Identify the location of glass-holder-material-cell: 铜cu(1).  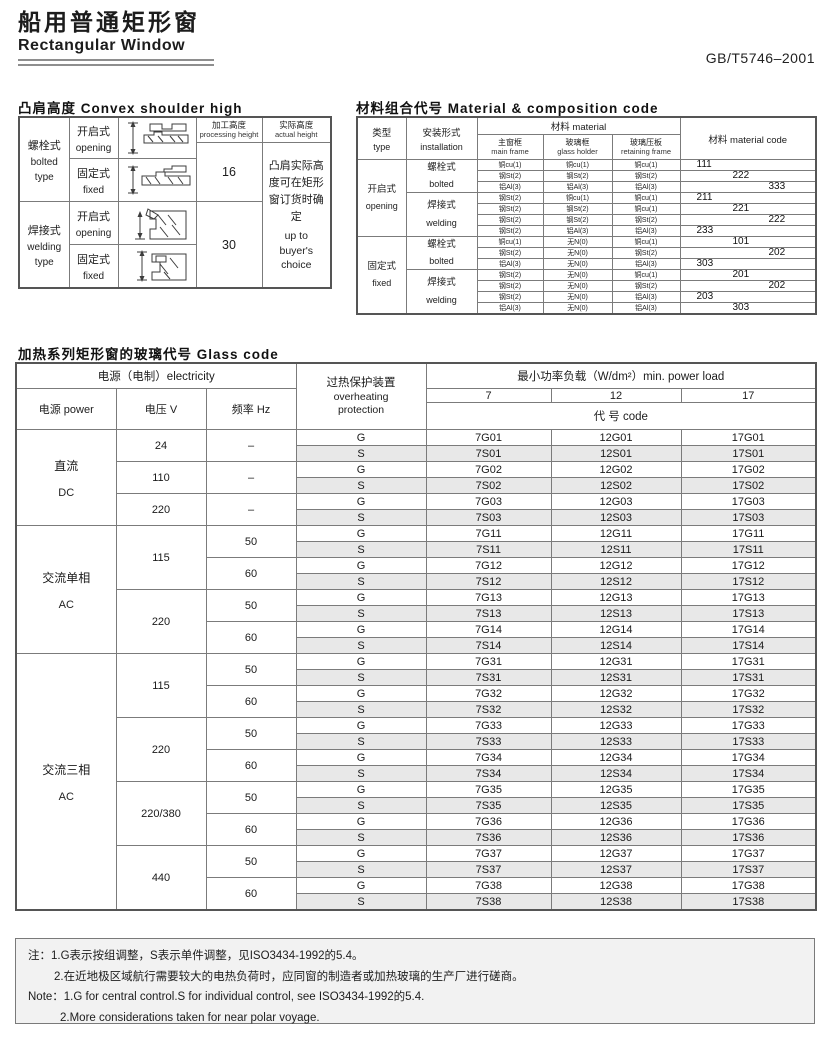
(577, 165).